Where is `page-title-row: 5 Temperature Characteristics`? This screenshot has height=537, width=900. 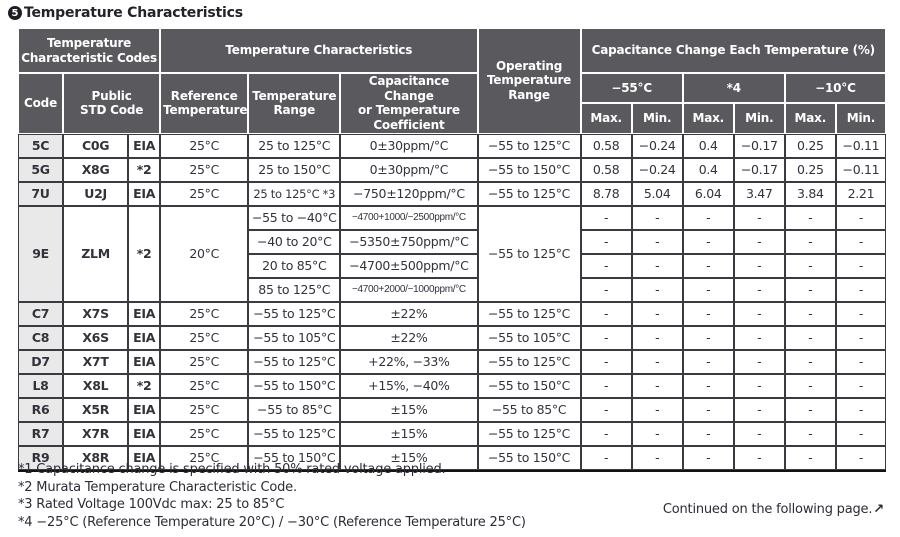 page-title-row: 5 Temperature Characteristics is located at coordinates (125, 13).